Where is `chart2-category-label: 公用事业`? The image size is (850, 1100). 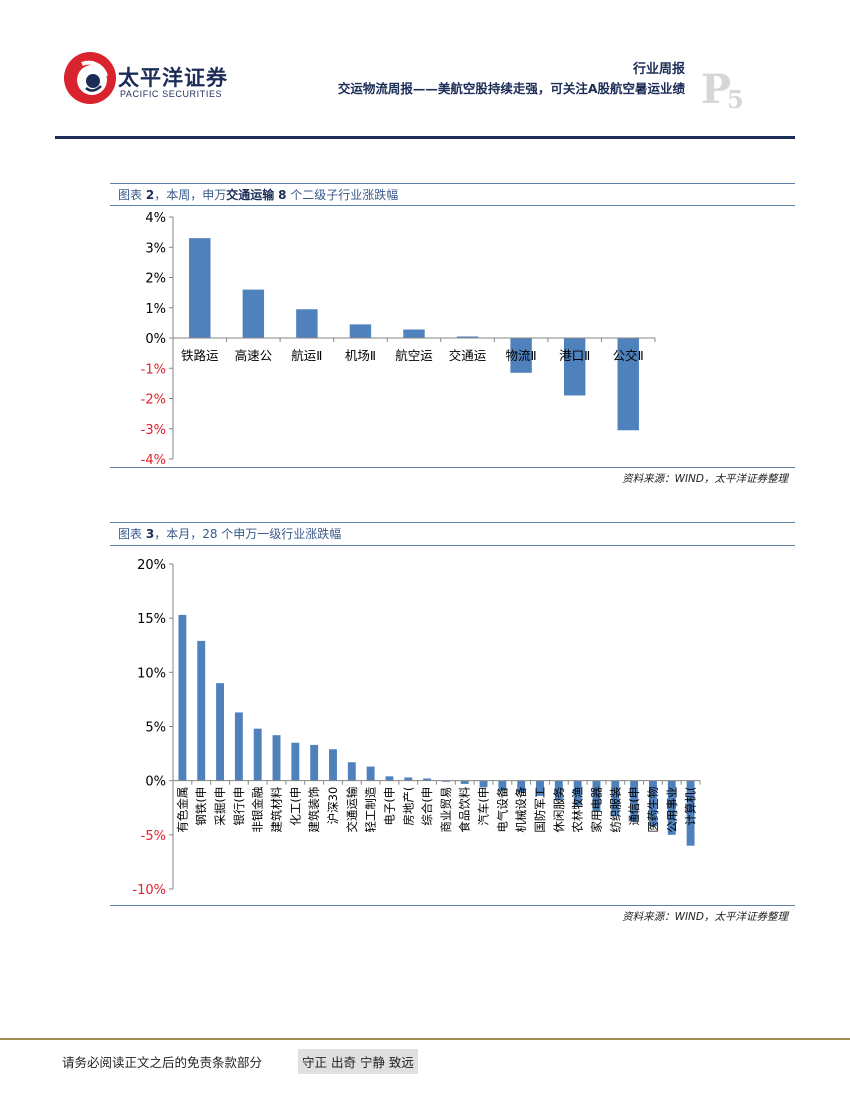 chart2-category-label: 公用事业 is located at coordinates (672, 810).